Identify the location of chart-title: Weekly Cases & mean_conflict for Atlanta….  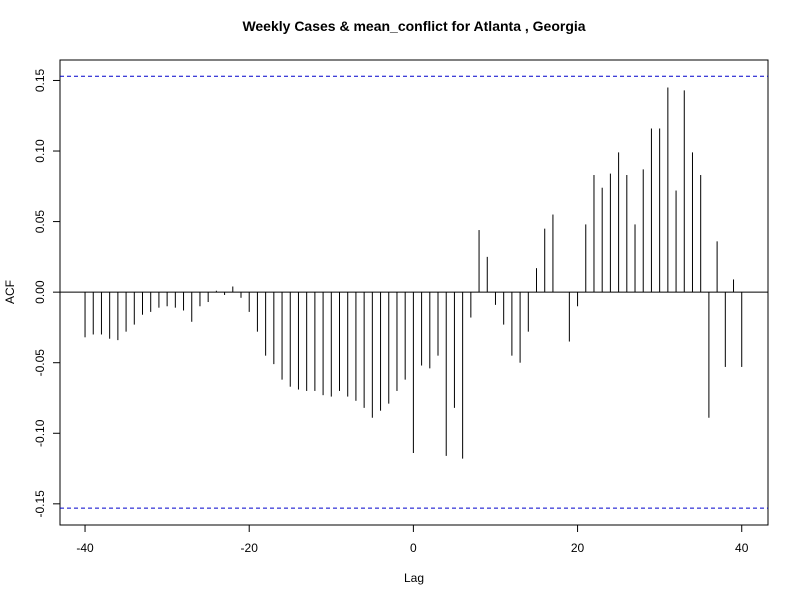
(413, 26).